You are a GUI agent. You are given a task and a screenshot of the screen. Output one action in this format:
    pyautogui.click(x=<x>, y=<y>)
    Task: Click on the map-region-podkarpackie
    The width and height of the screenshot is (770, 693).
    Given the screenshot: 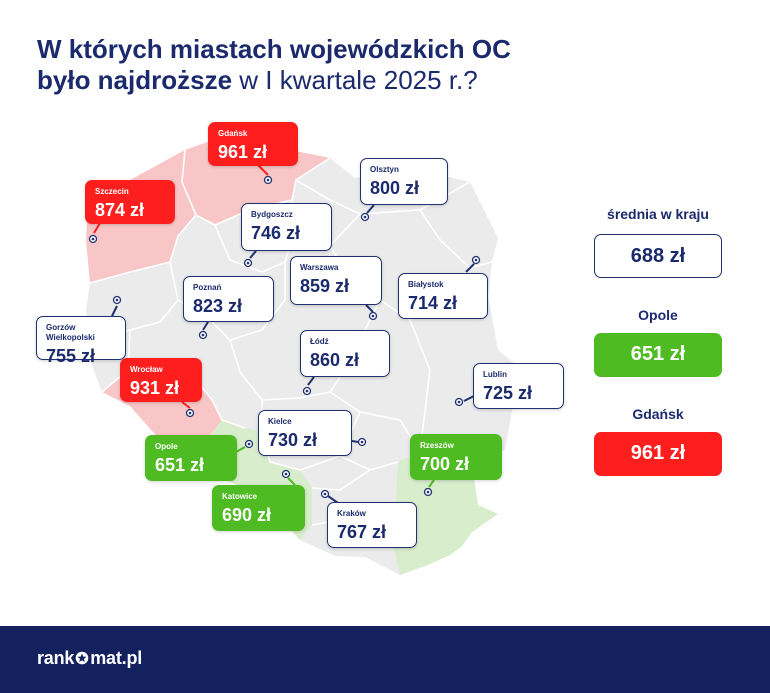 What is the action you would take?
    pyautogui.click(x=445, y=512)
    